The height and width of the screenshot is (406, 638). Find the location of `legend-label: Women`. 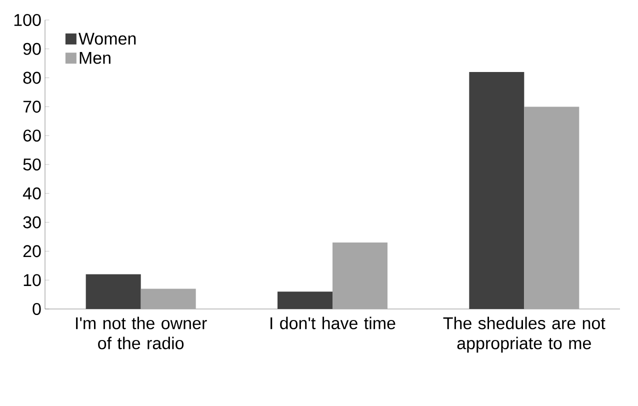

legend-label: Women is located at coordinates (107, 38).